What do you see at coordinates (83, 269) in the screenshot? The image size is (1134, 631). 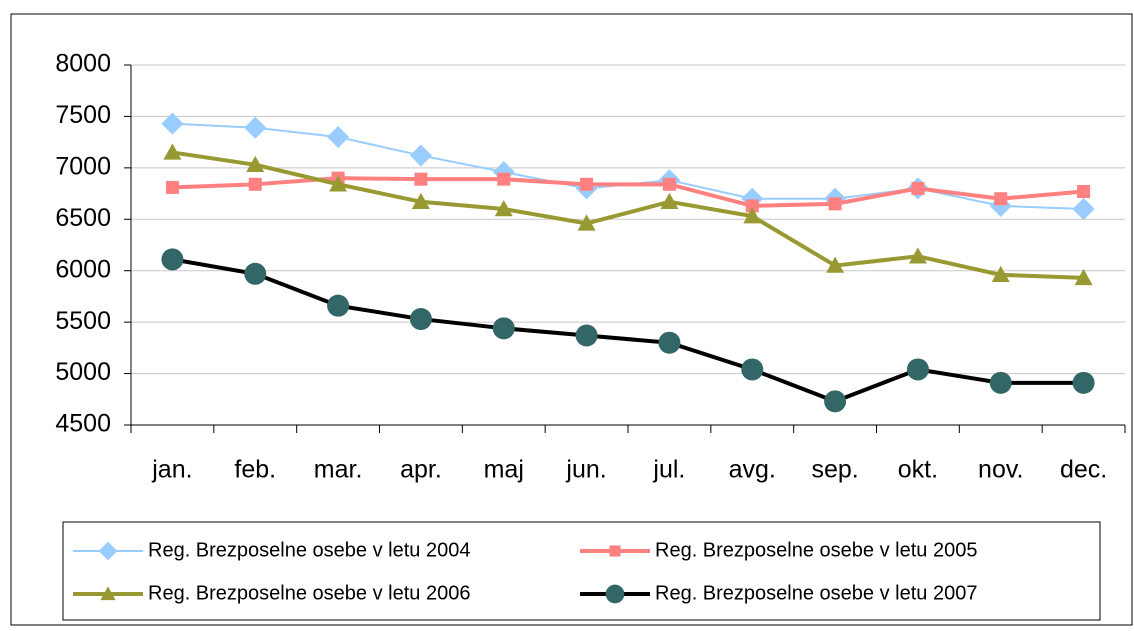 I see `y-tick-label: 6000` at bounding box center [83, 269].